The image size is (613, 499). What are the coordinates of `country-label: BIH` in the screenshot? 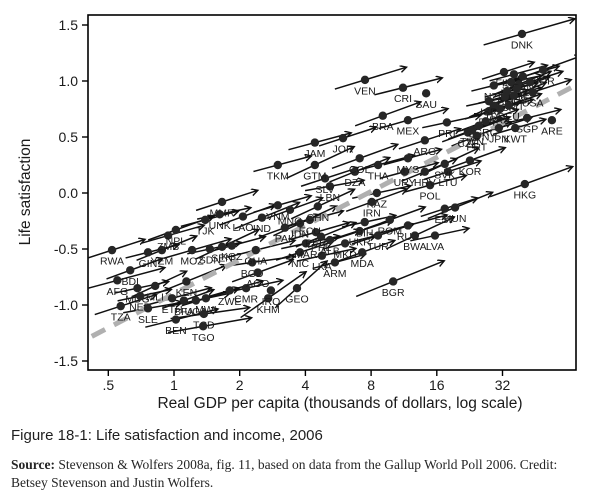 It's located at (365, 234).